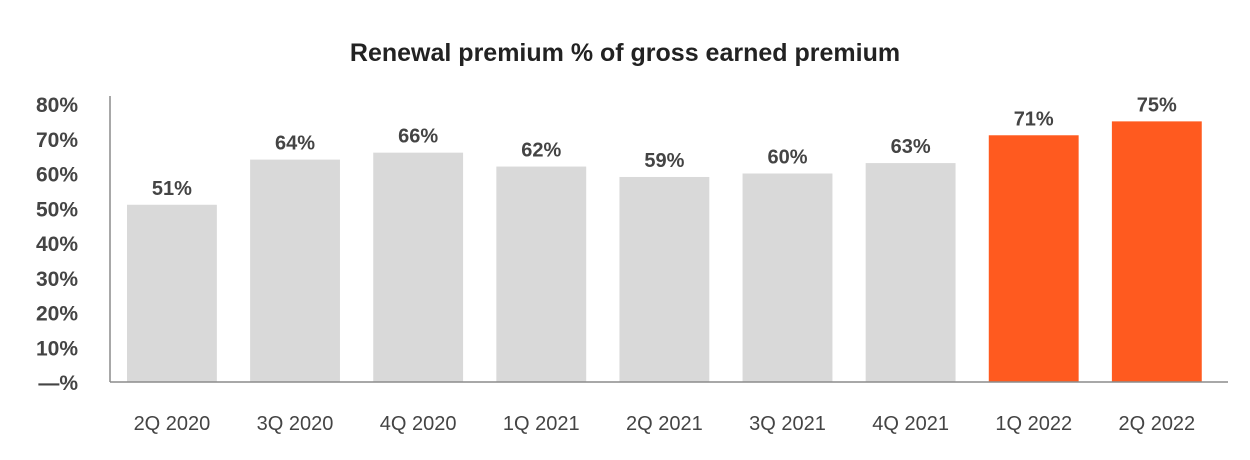 This screenshot has height=460, width=1250. I want to click on bar-2q-2021, so click(664, 279).